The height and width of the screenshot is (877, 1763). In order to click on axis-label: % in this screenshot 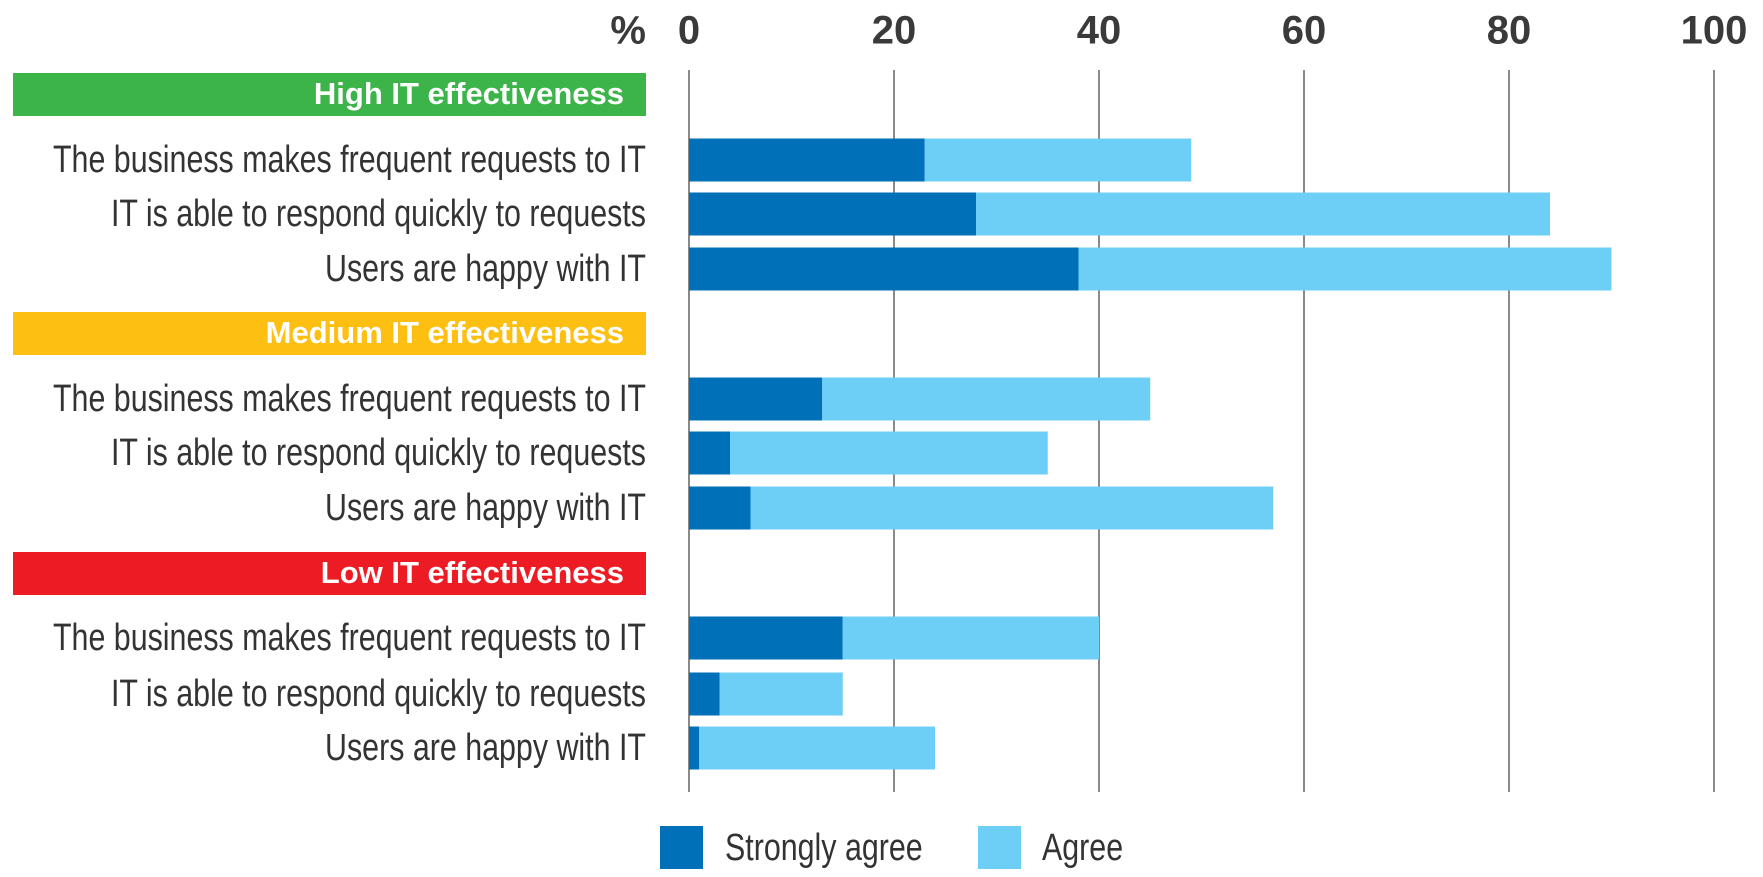, I will do `click(628, 31)`.